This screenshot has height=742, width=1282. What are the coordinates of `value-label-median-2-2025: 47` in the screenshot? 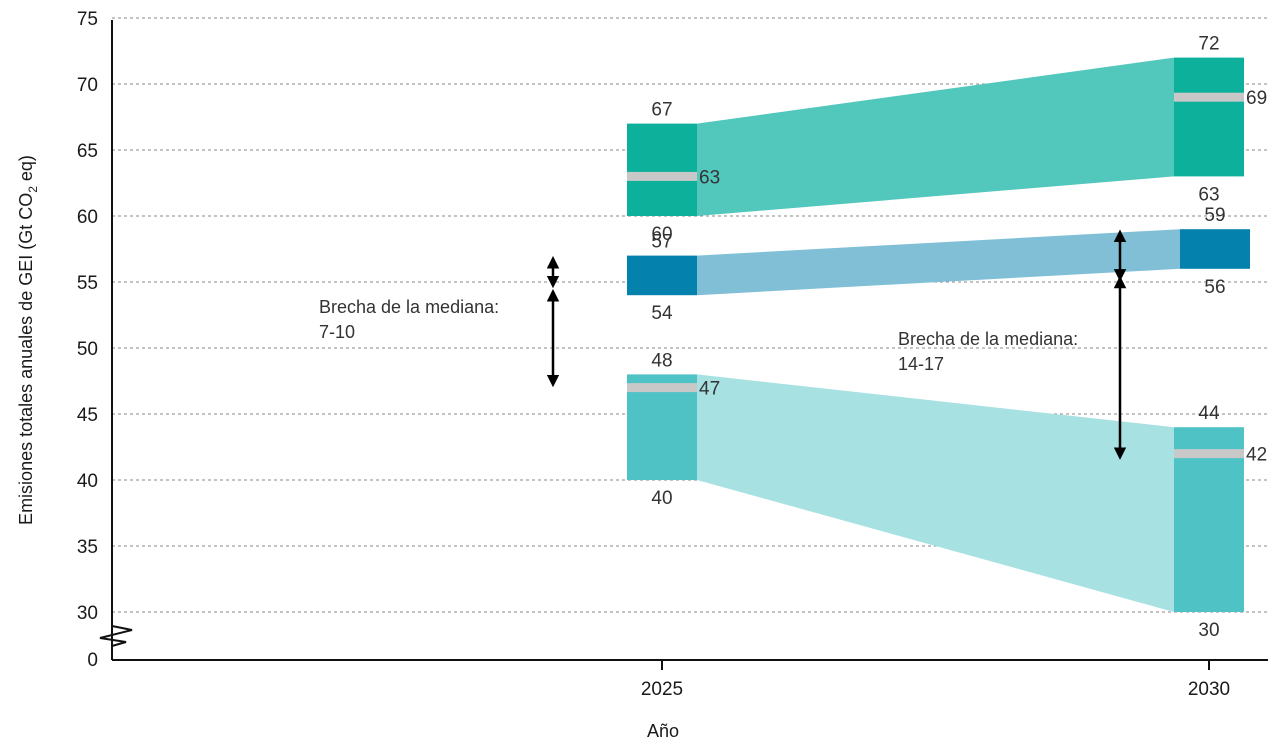 It's located at (709, 389).